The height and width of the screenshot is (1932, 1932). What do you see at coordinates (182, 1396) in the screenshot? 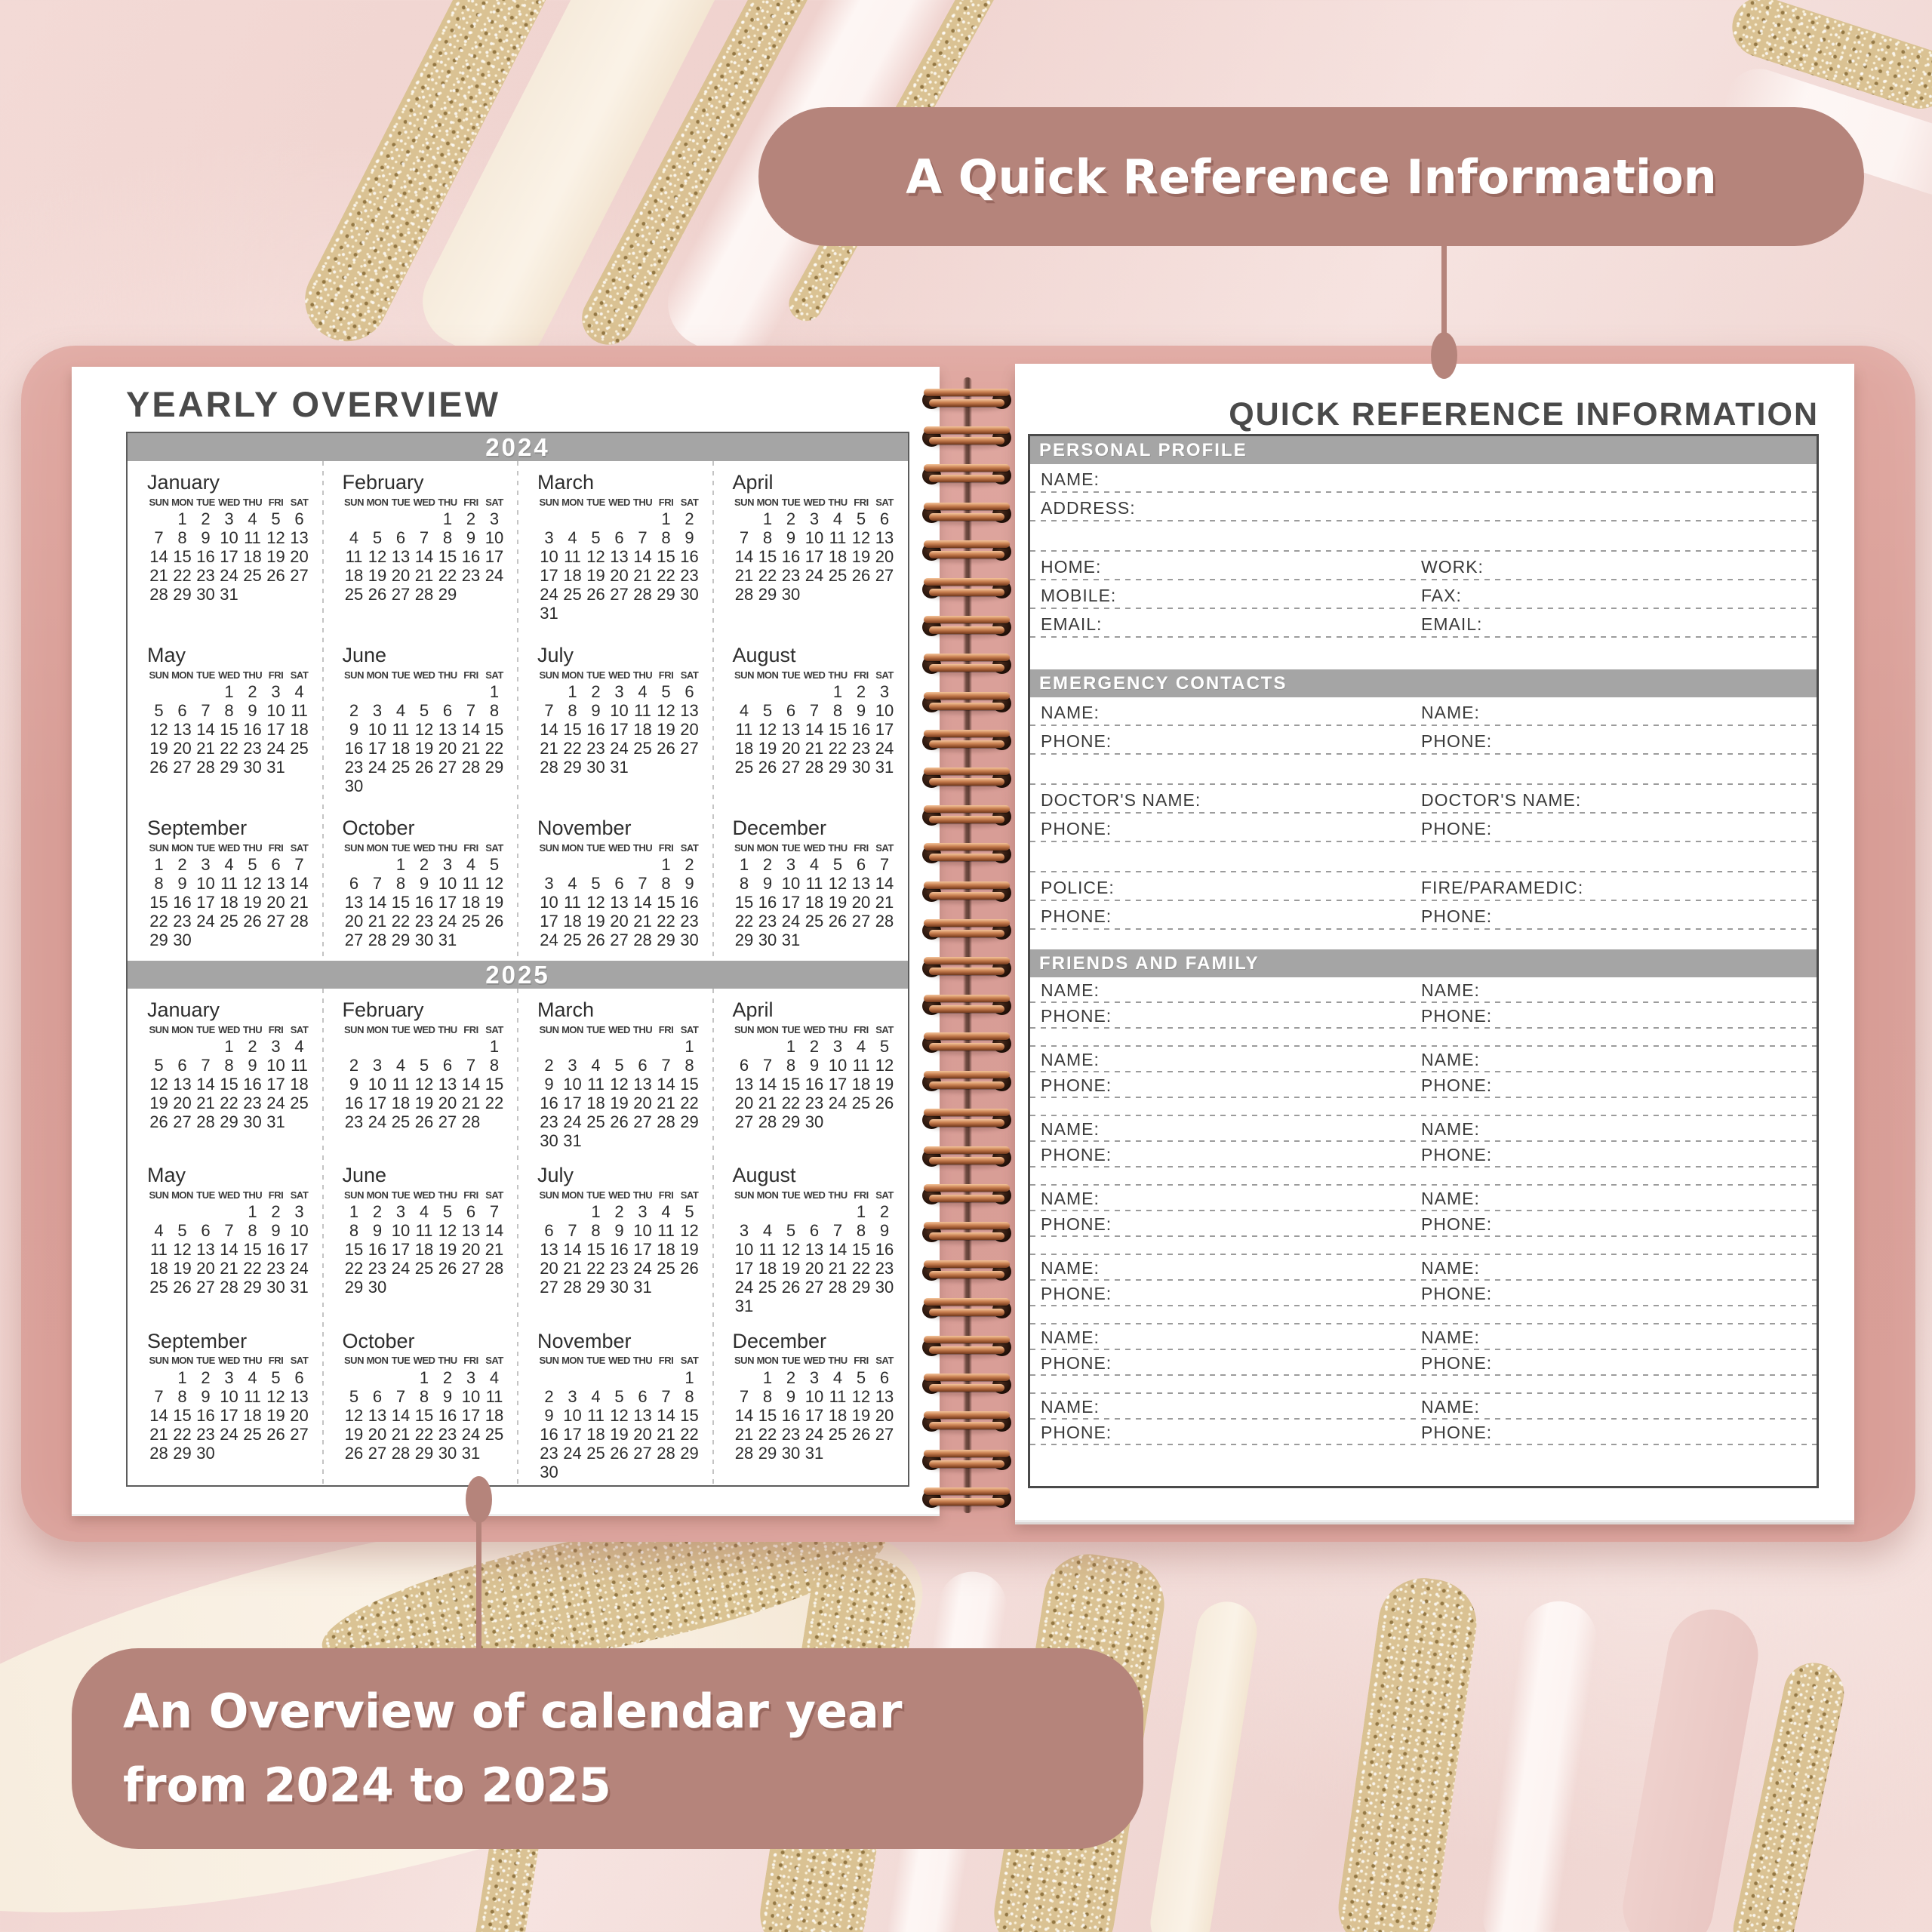
I see `day-number: 8` at bounding box center [182, 1396].